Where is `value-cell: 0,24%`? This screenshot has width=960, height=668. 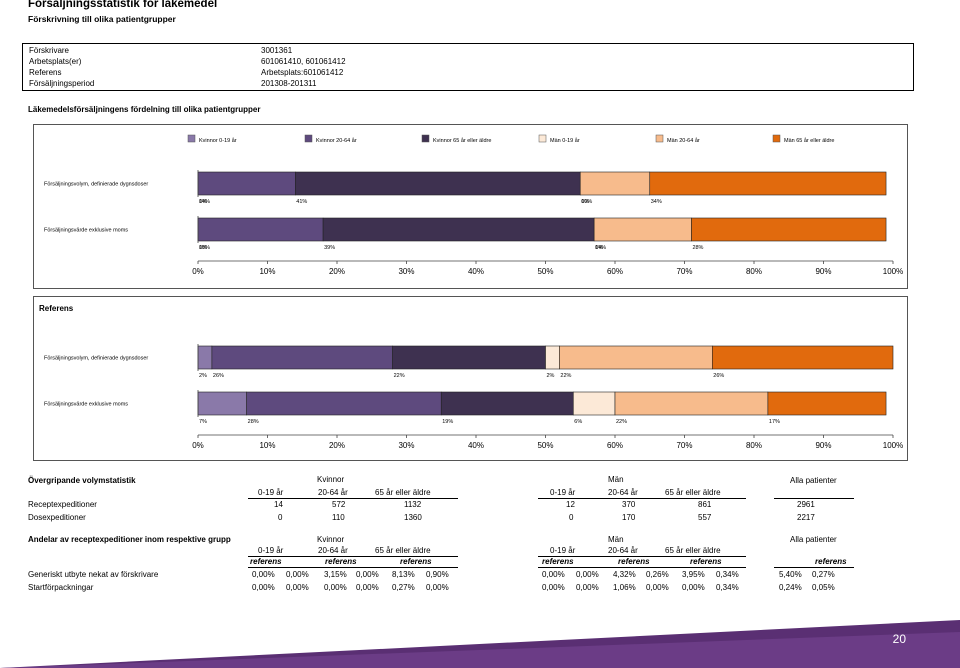
value-cell: 0,24% is located at coordinates (790, 587).